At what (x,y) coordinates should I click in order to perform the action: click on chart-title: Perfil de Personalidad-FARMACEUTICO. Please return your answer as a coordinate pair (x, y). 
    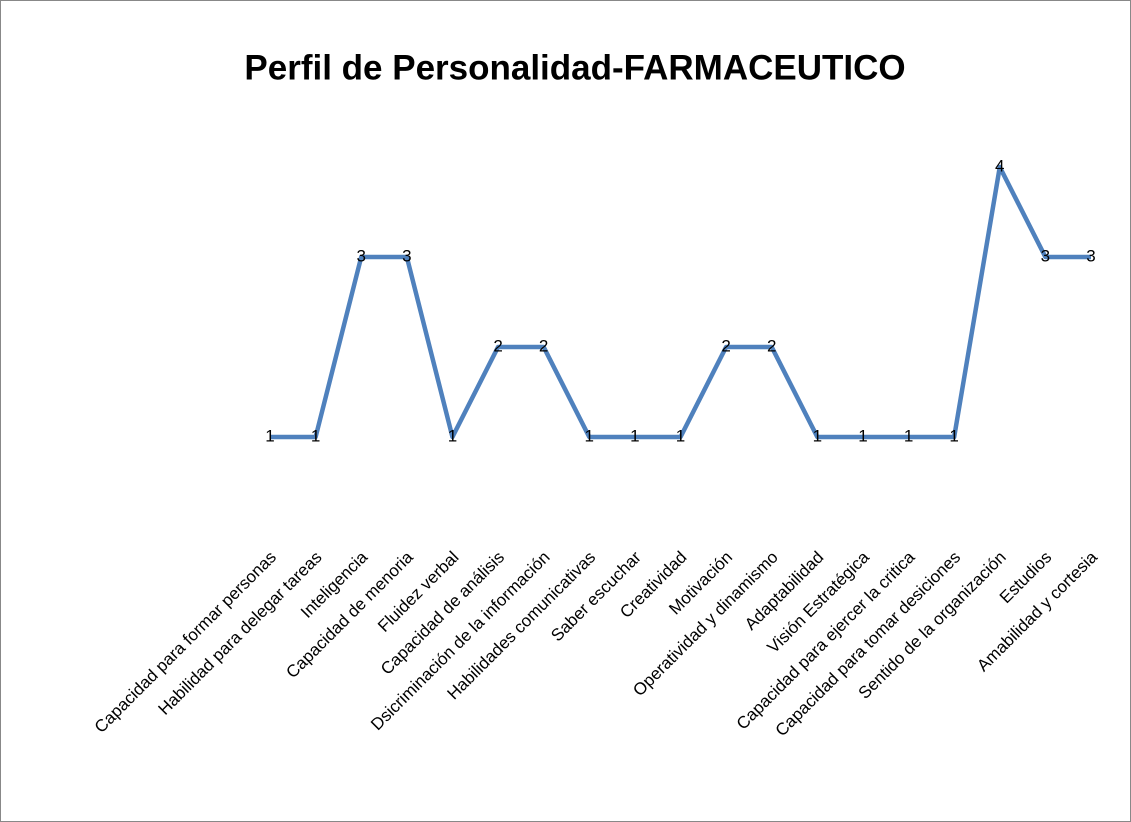
    Looking at the image, I should click on (574, 67).